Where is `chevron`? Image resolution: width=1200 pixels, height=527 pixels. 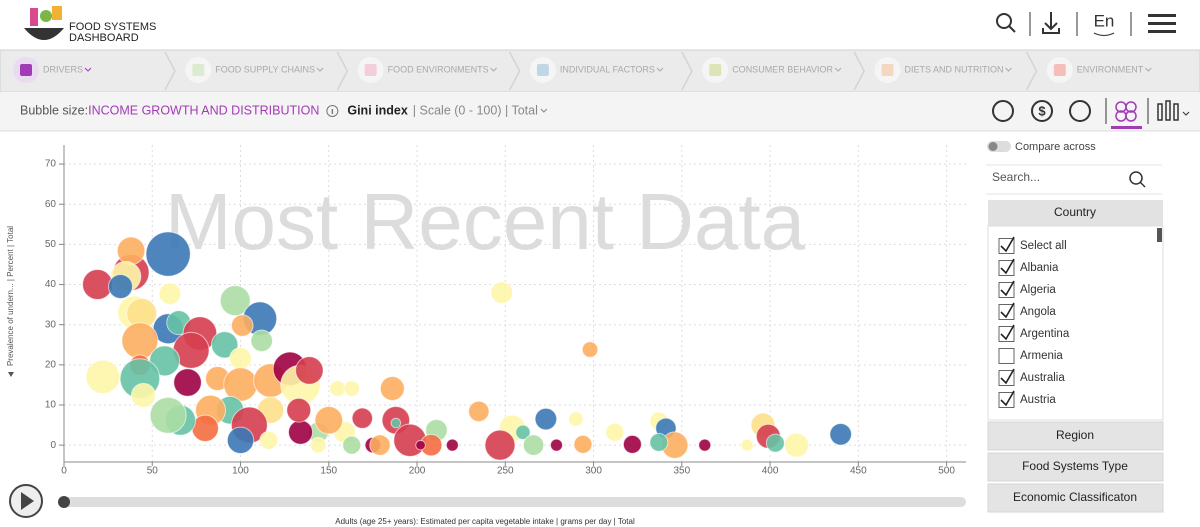
chevron is located at coordinates (320, 69).